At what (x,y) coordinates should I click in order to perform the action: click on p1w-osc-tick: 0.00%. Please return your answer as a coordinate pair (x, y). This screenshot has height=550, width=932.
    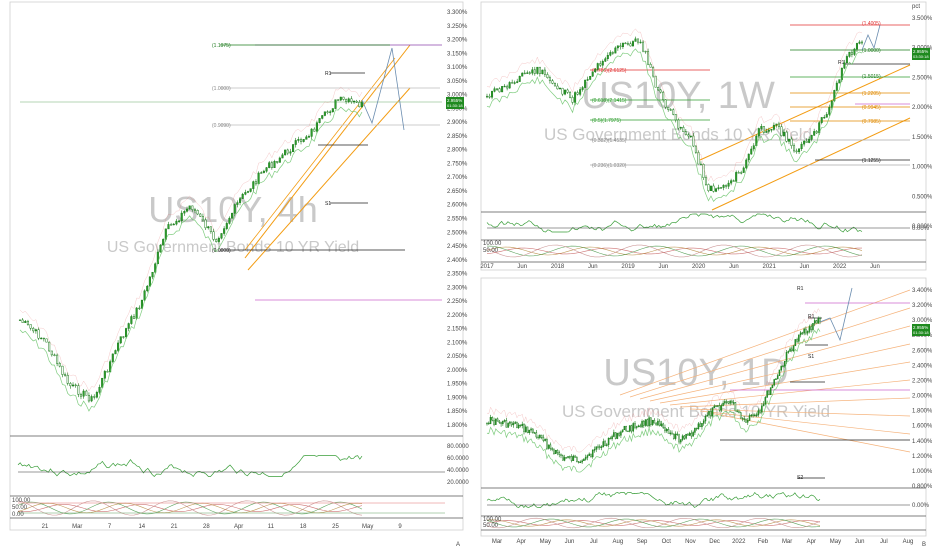
    Looking at the image, I should click on (921, 229).